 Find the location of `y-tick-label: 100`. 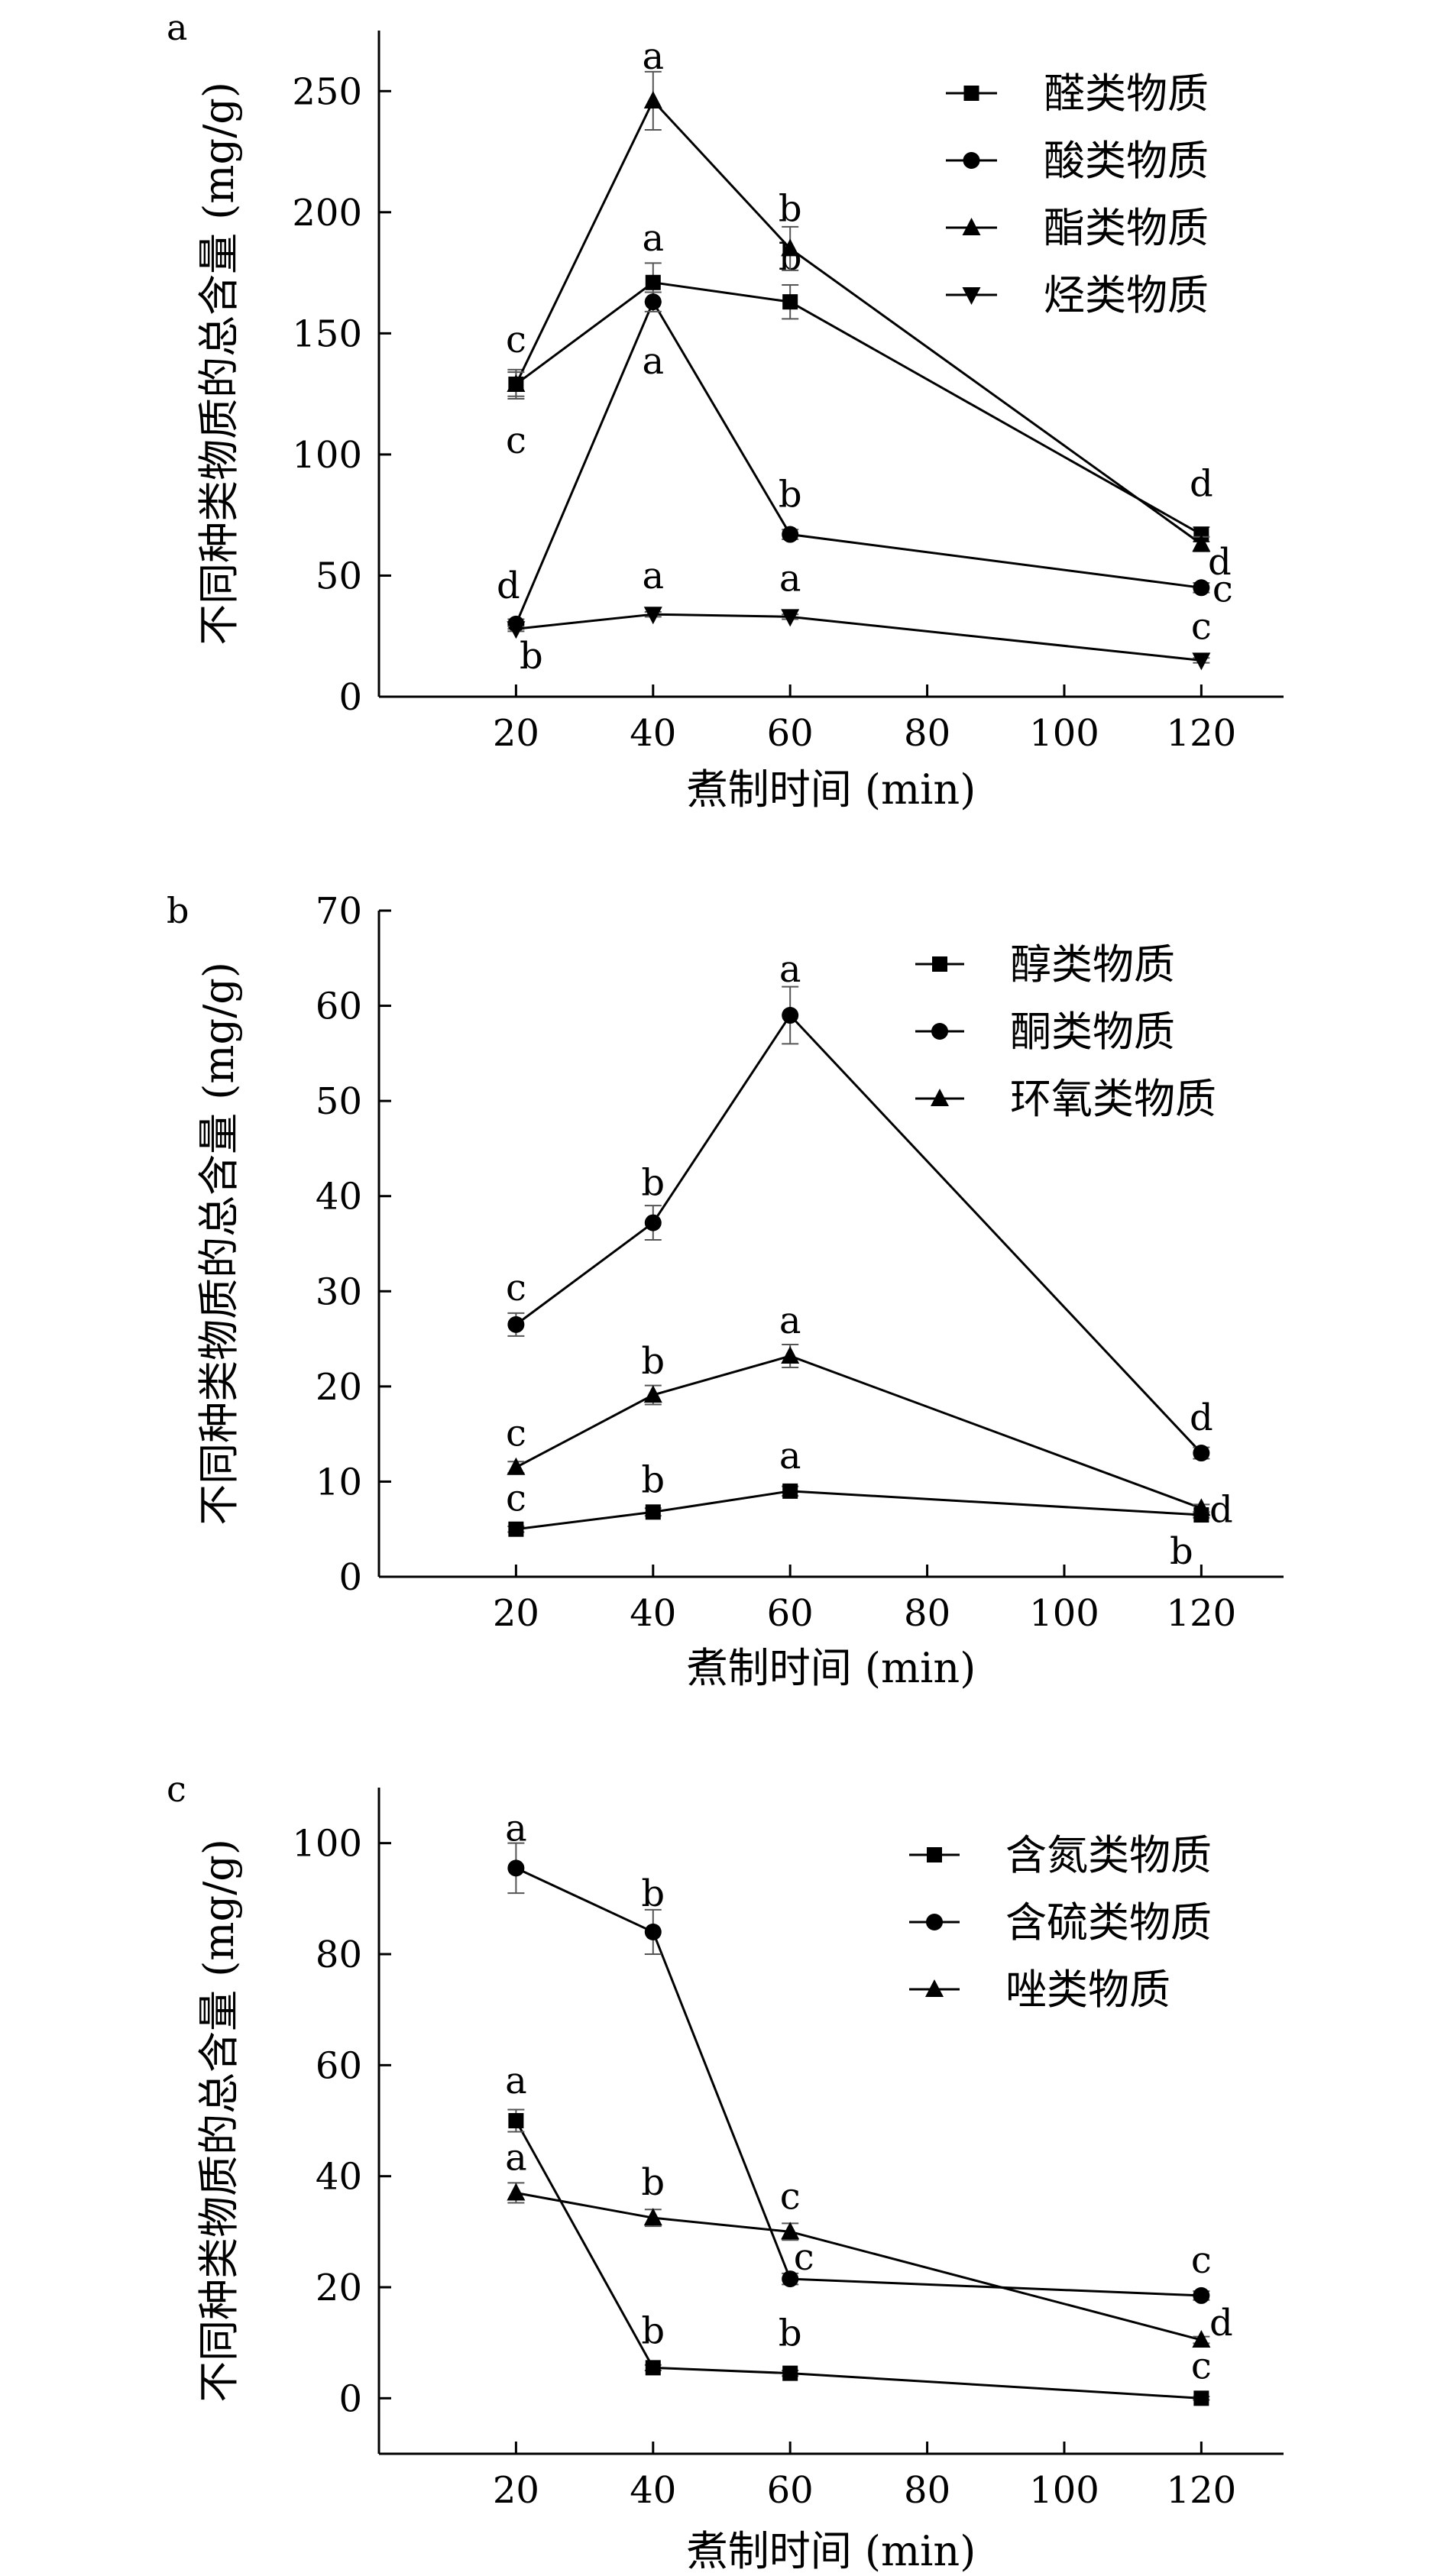

y-tick-label: 100 is located at coordinates (327, 1844).